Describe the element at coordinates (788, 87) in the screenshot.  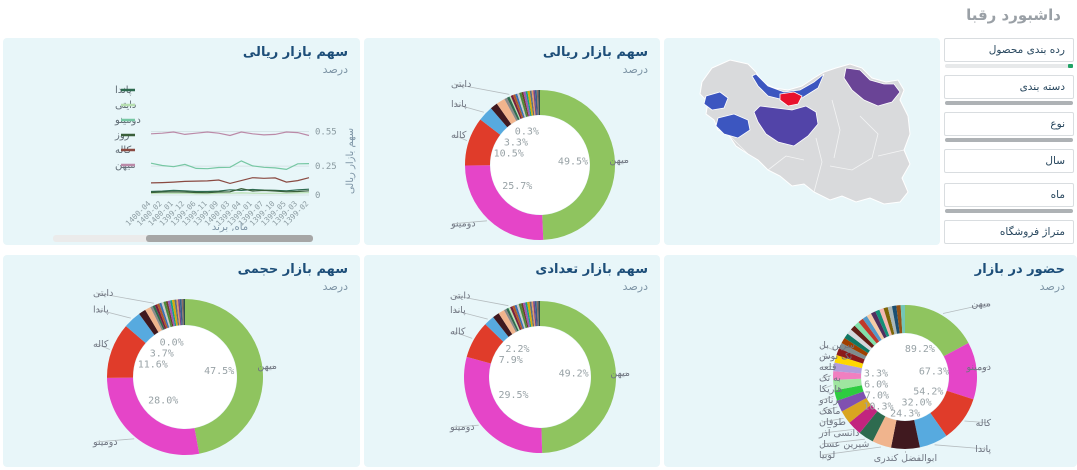
I see `map-region-mazandaran` at that location.